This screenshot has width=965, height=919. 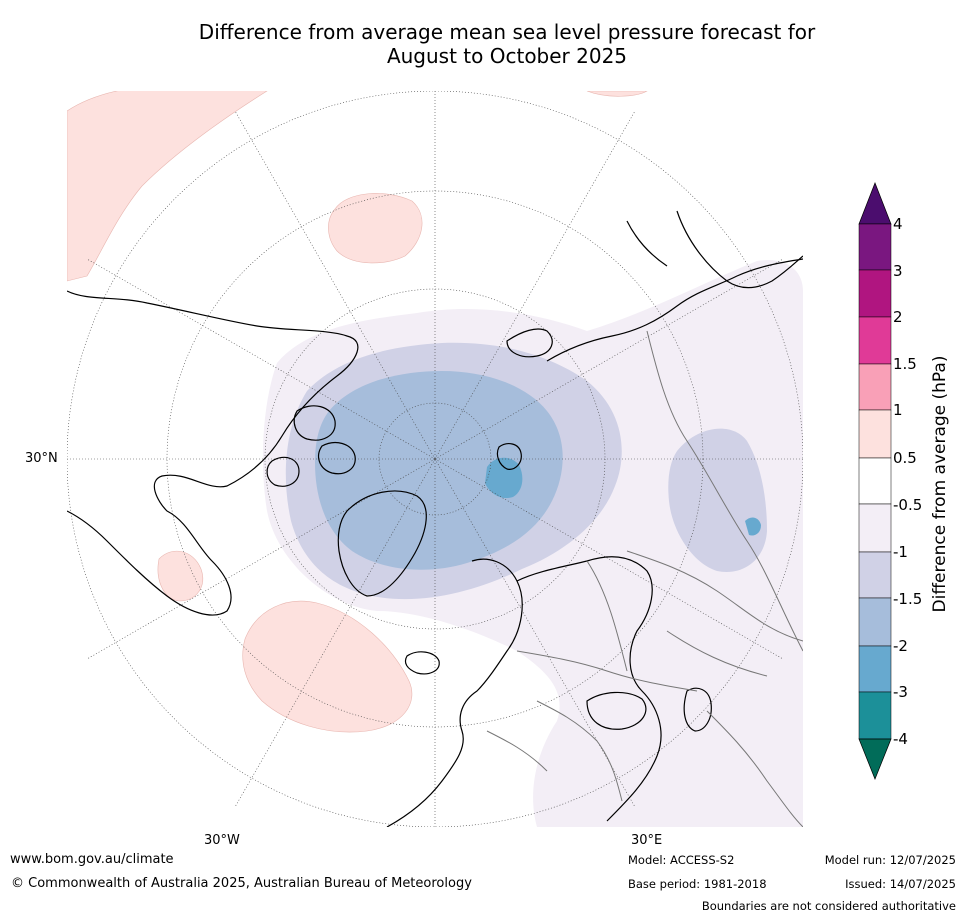 I want to click on colorbar-tick: 1, so click(x=898, y=410).